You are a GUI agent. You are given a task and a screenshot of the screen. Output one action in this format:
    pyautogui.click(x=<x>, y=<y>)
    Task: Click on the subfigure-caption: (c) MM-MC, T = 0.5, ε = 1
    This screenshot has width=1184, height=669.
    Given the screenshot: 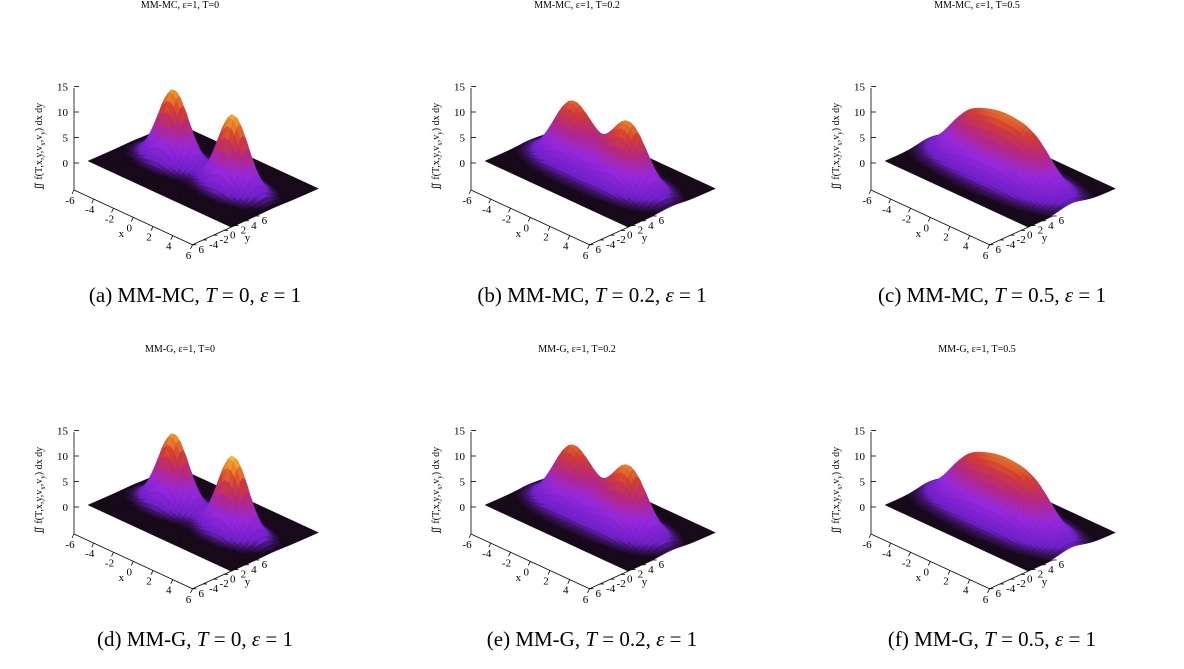 What is the action you would take?
    pyautogui.click(x=990, y=295)
    